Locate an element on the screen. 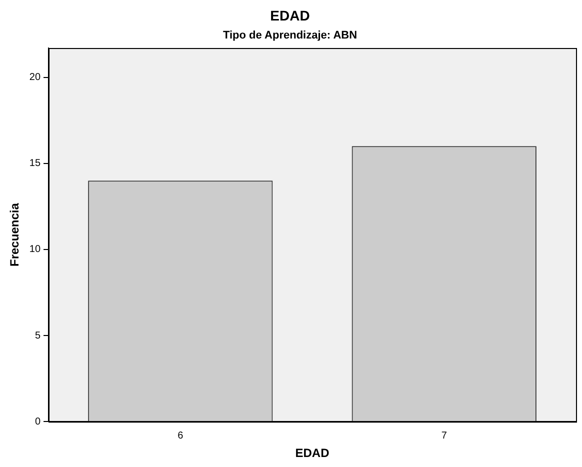 This screenshot has width=582, height=467. chart-subtitle: Tipo de Aprendizaje: ABN is located at coordinates (290, 35).